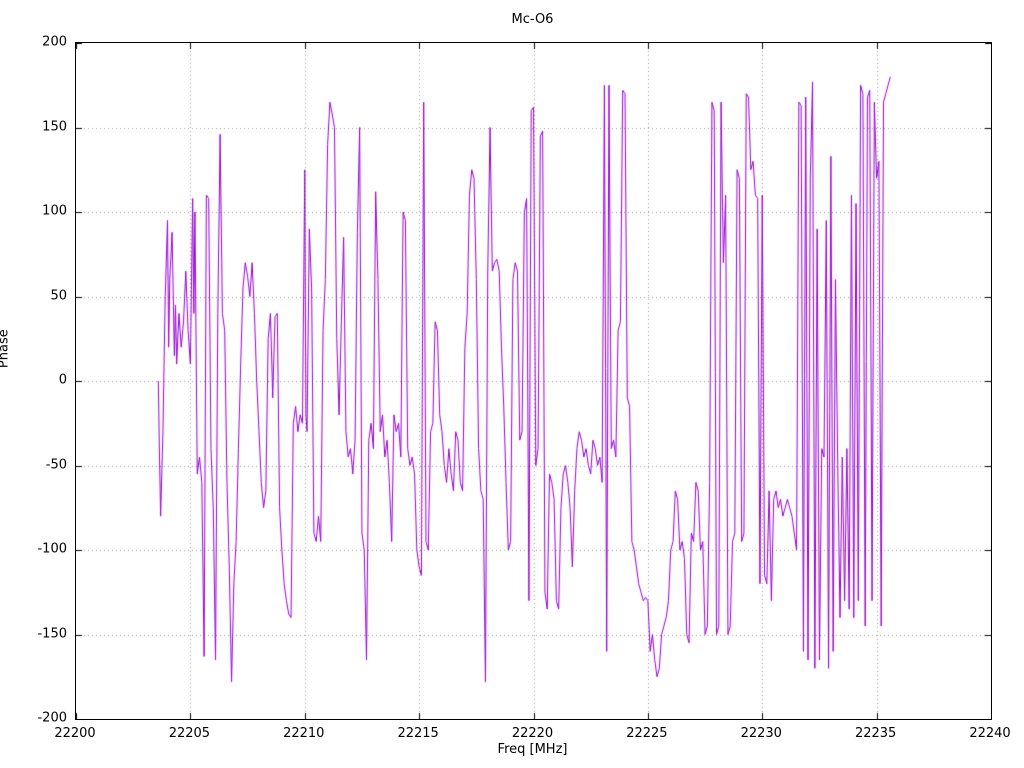 The width and height of the screenshot is (1024, 768). I want to click on y-tick-label: -50, so click(56, 464).